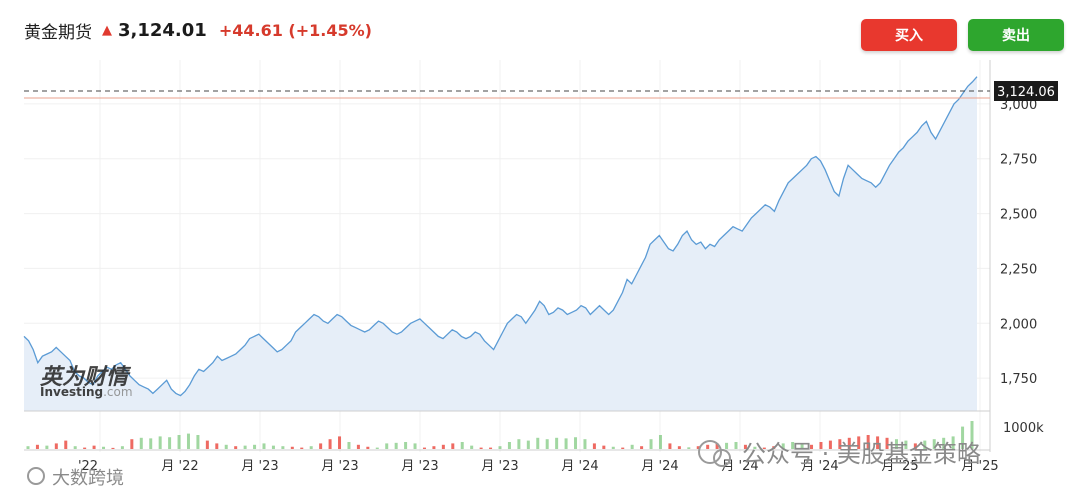 The image size is (1080, 497). I want to click on bottom-left-text: 大数跨境, so click(88, 478).